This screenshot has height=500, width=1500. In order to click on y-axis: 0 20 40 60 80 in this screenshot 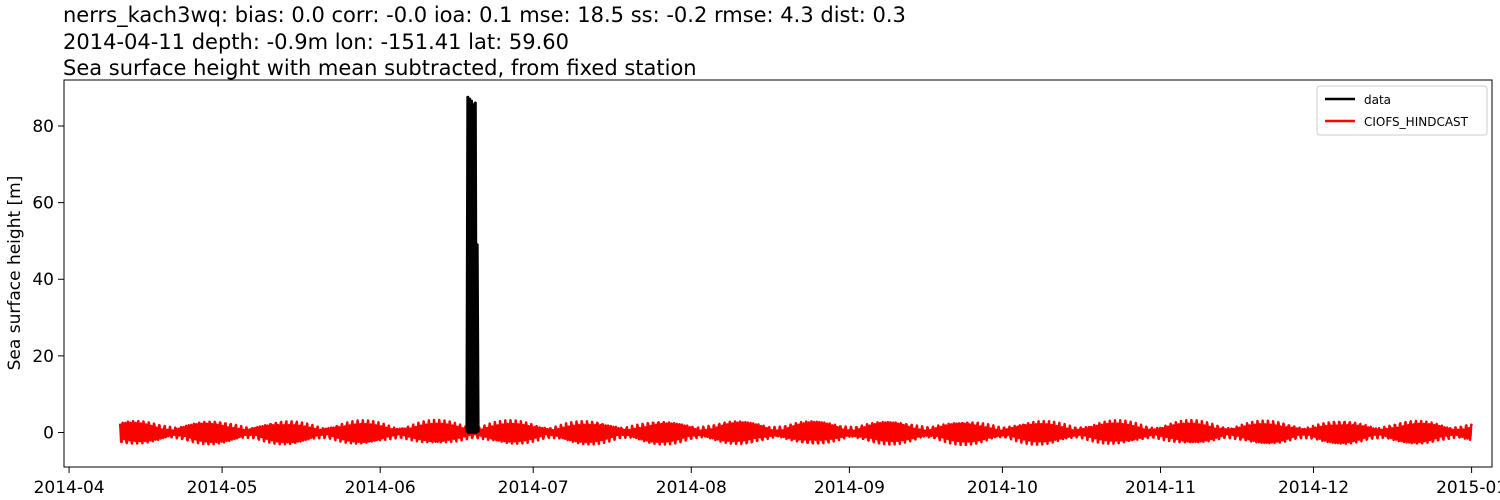, I will do `click(48, 280)`.